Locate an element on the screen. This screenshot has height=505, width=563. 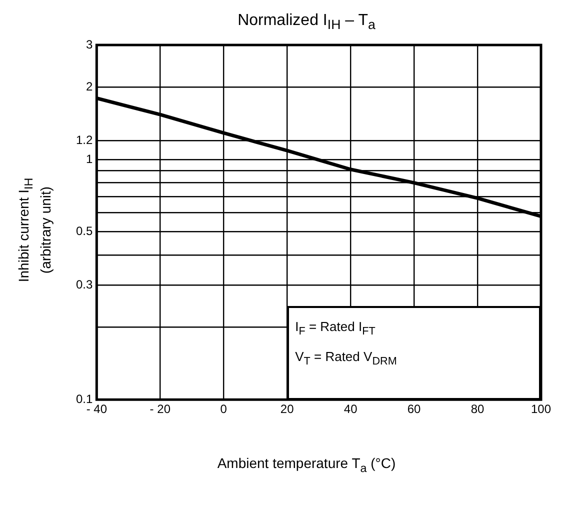
chart-title: Normalized I$_{IH}$ – T$_{a}$ is located at coordinates (306, 22).